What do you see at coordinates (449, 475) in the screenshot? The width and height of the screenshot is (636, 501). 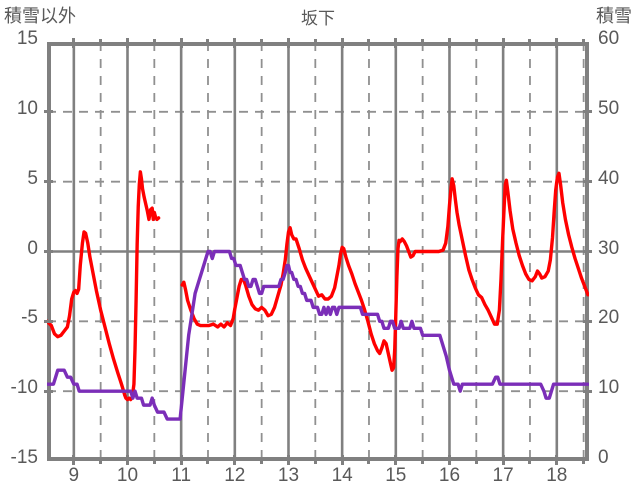 I see `x-axis-tick-16: 16` at bounding box center [449, 475].